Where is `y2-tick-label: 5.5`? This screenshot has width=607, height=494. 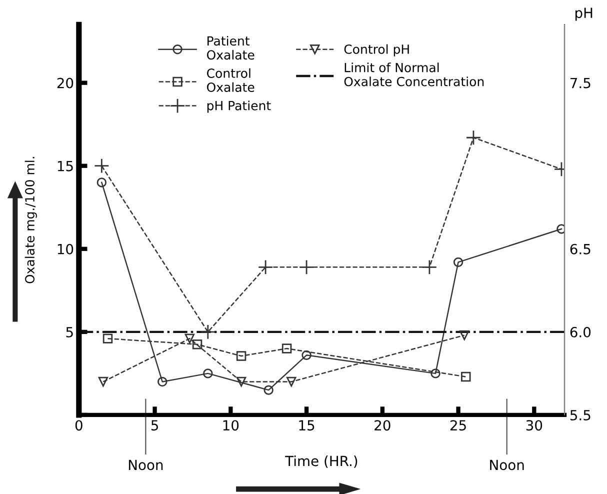
y2-tick-label: 5.5 is located at coordinates (580, 415).